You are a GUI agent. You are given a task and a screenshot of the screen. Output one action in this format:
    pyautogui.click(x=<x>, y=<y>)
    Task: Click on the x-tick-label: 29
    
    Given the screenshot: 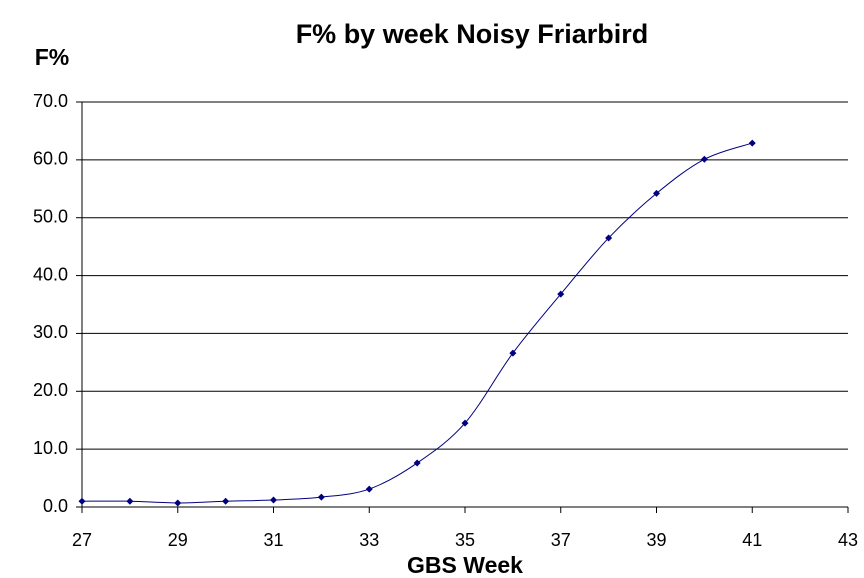 What is the action you would take?
    pyautogui.click(x=178, y=540)
    